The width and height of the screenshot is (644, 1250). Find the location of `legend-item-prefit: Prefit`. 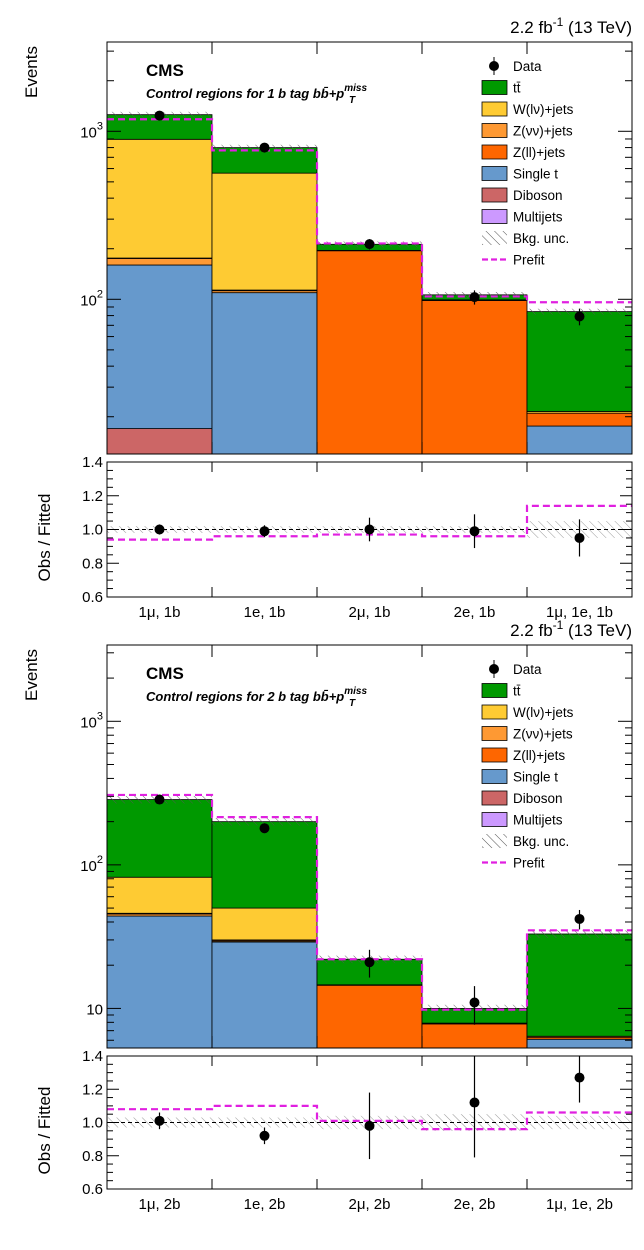

legend-item-prefit: Prefit is located at coordinates (513, 863).